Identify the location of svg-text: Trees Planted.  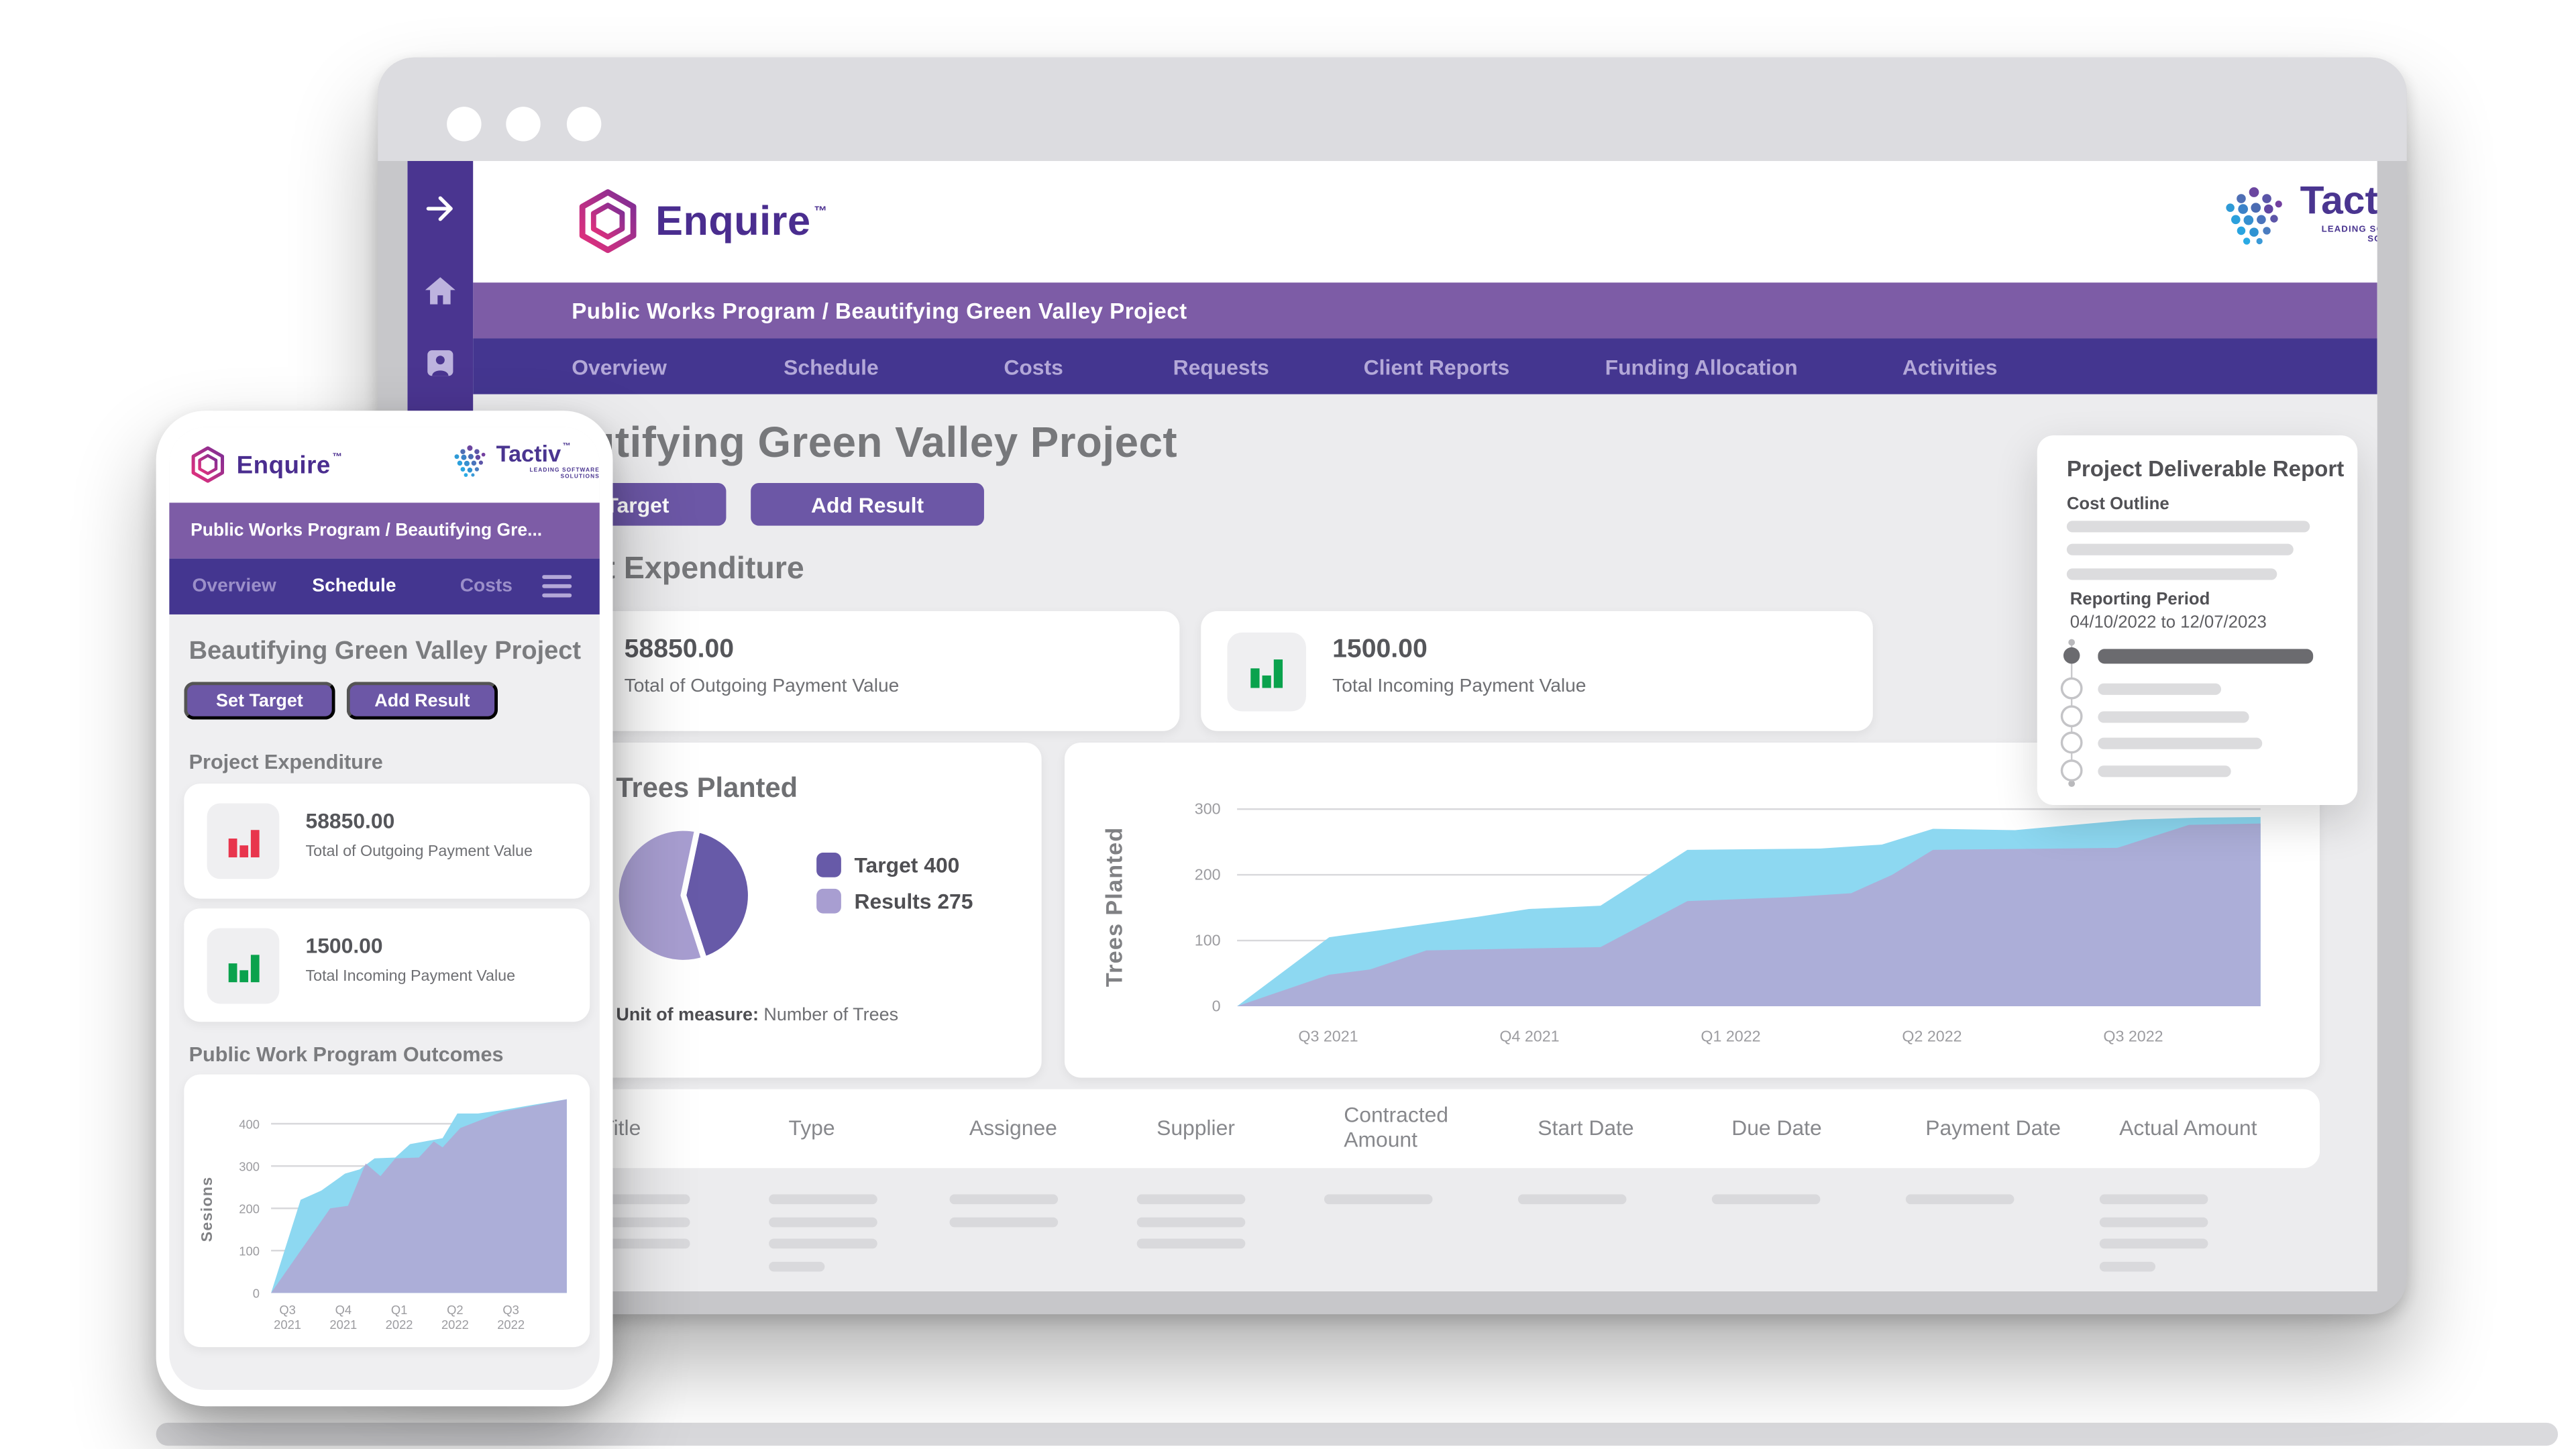
(1115, 906).